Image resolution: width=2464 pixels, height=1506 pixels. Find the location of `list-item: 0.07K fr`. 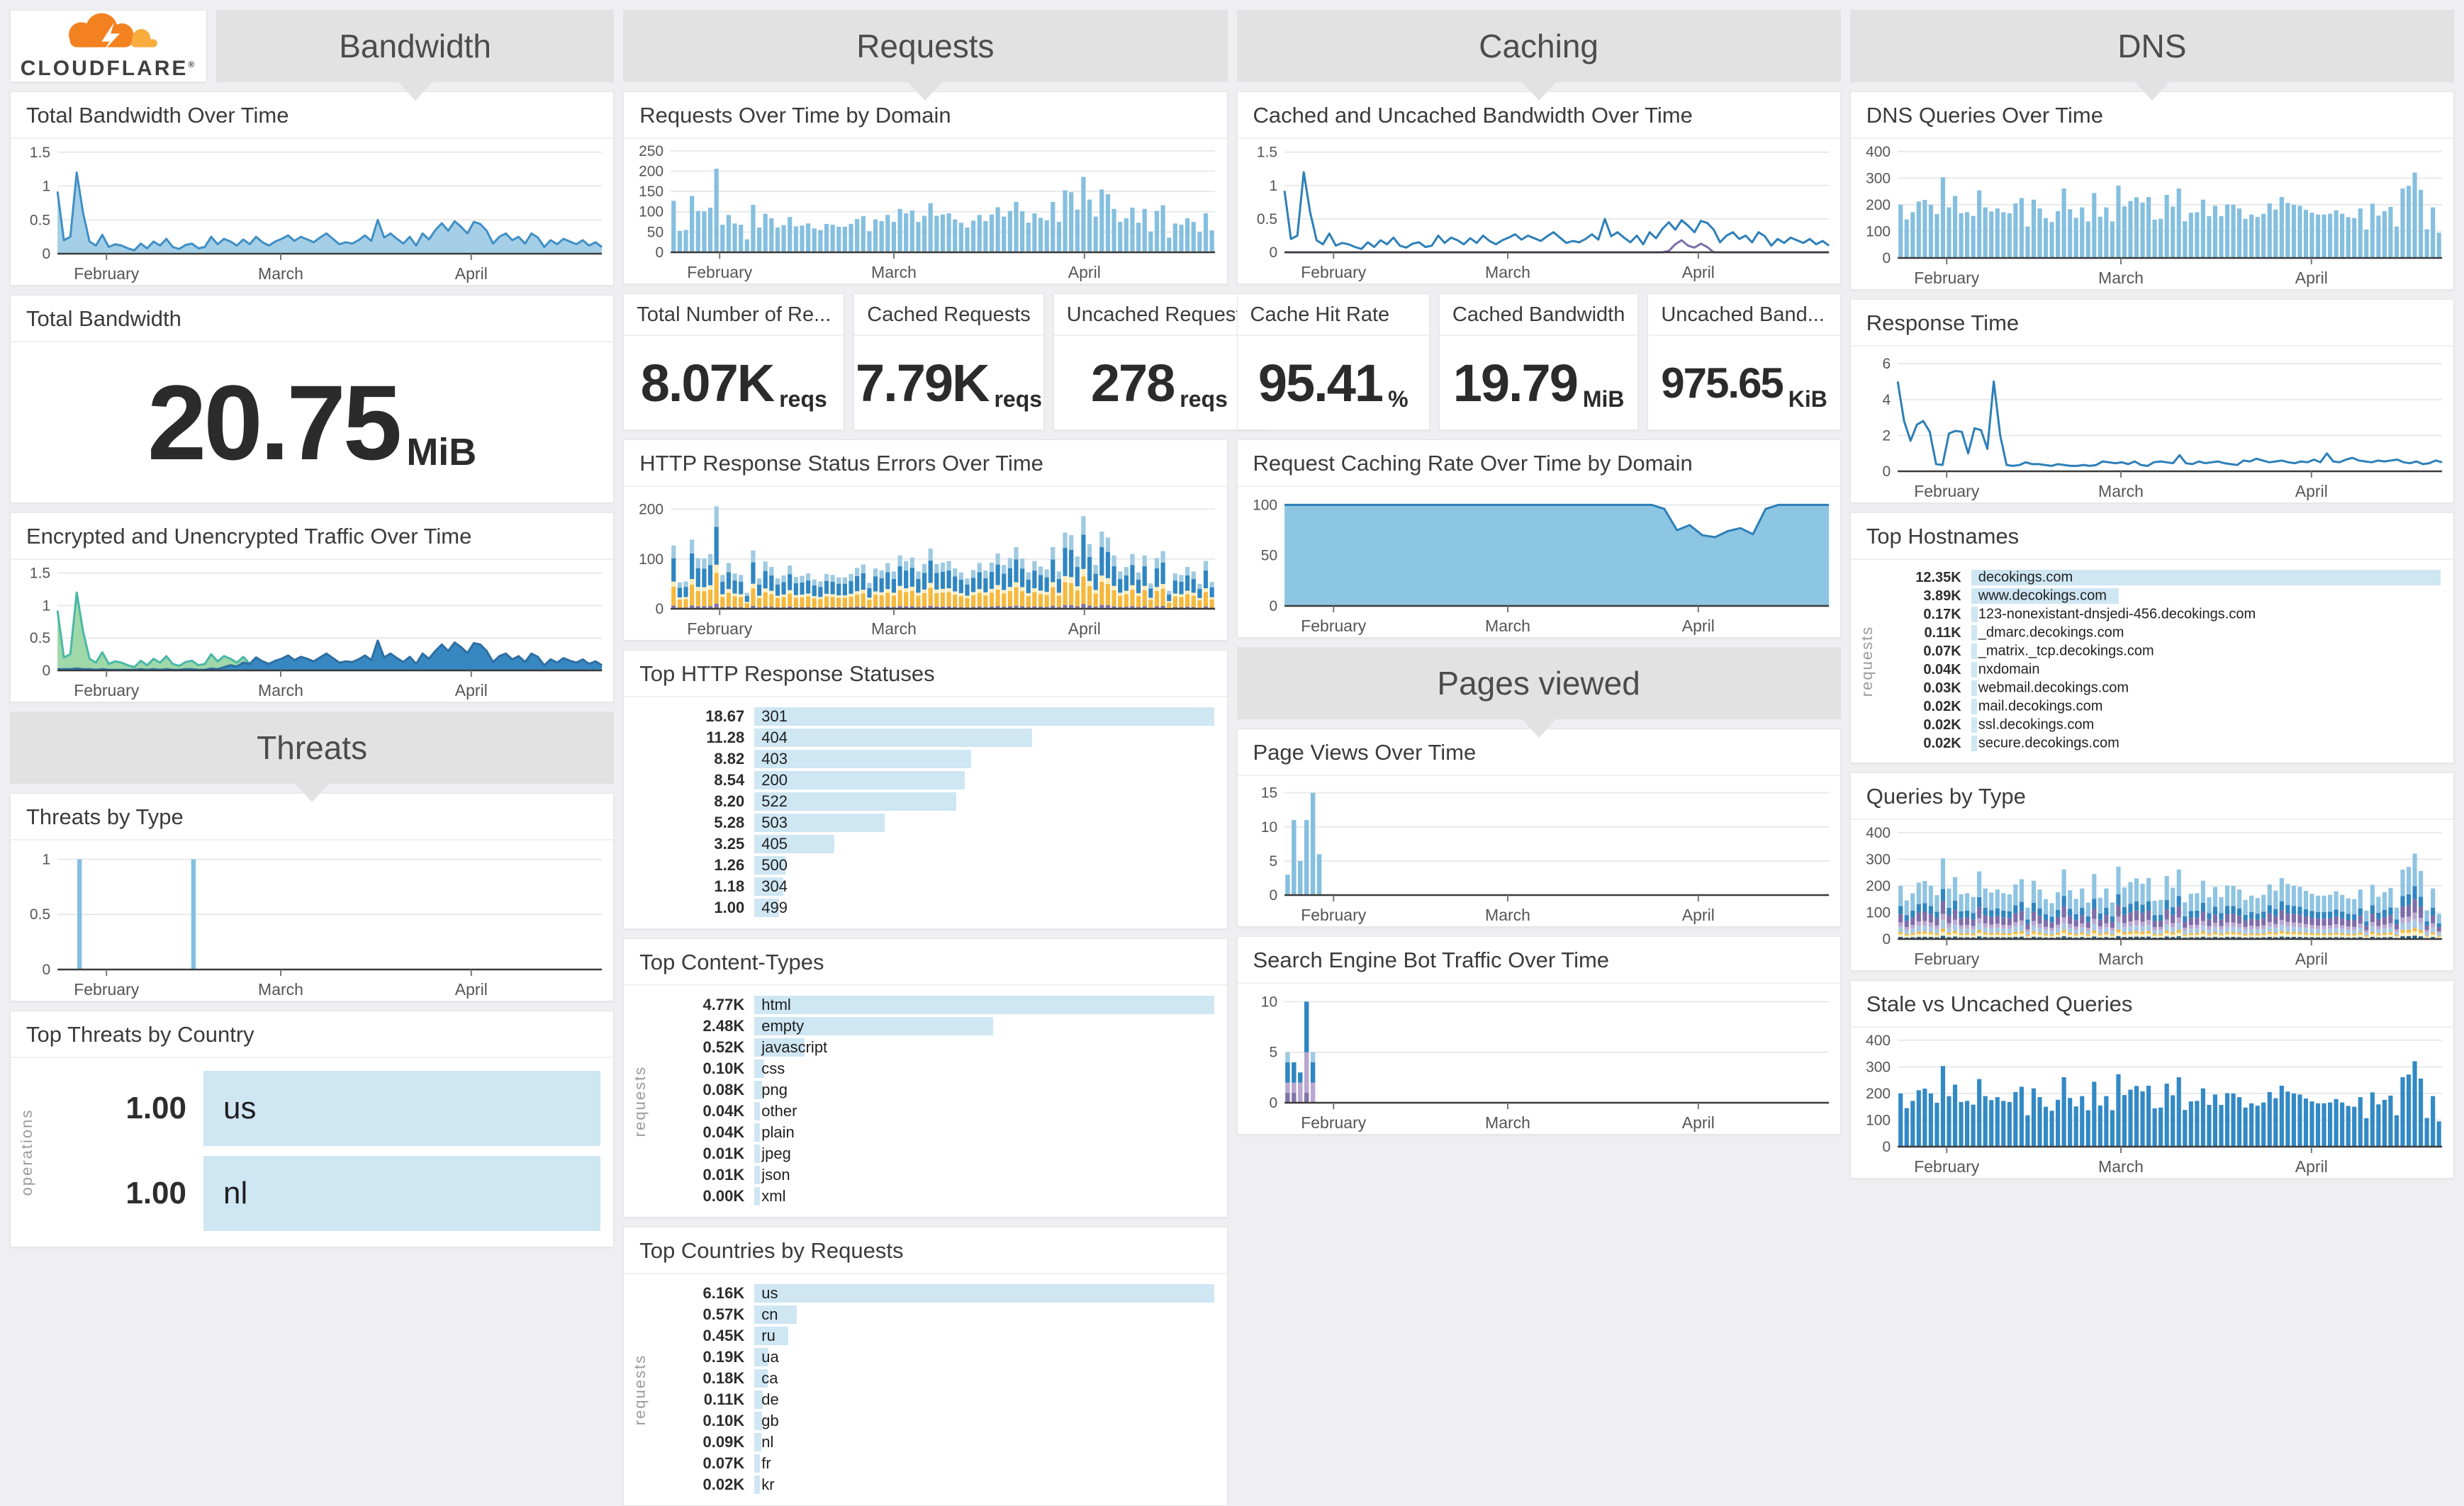

list-item: 0.07K fr is located at coordinates (737, 1463).